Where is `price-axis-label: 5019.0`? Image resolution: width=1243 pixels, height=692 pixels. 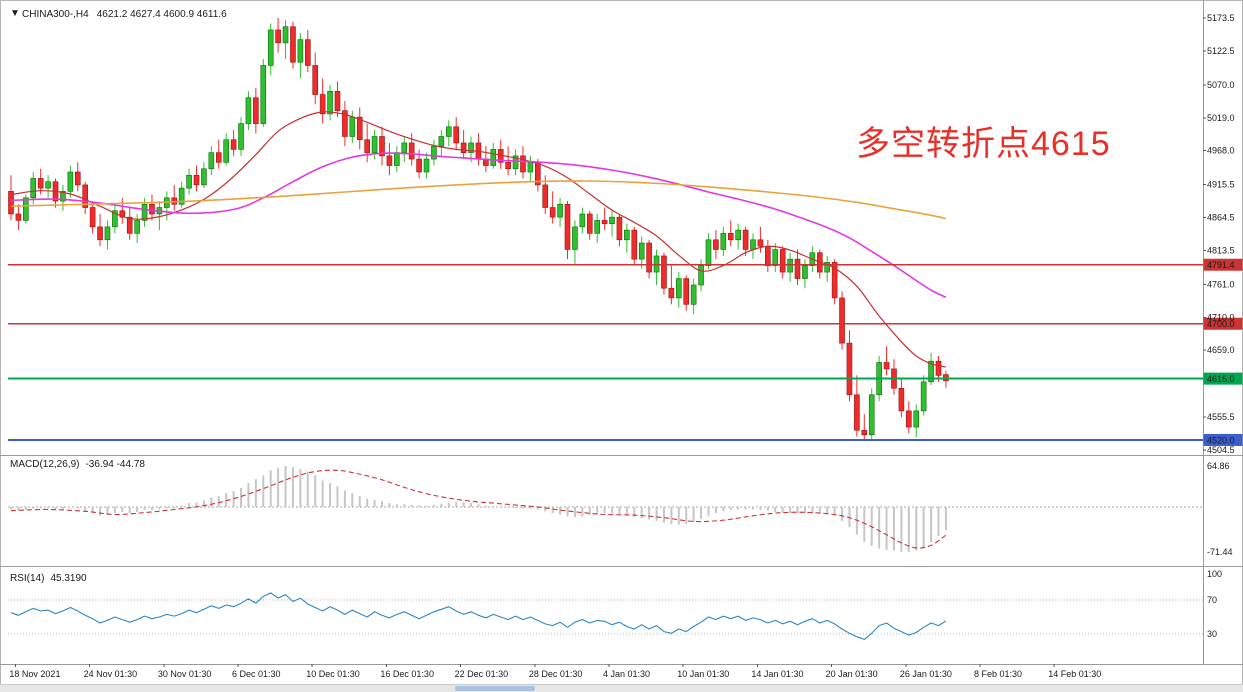 price-axis-label: 5019.0 is located at coordinates (1221, 118).